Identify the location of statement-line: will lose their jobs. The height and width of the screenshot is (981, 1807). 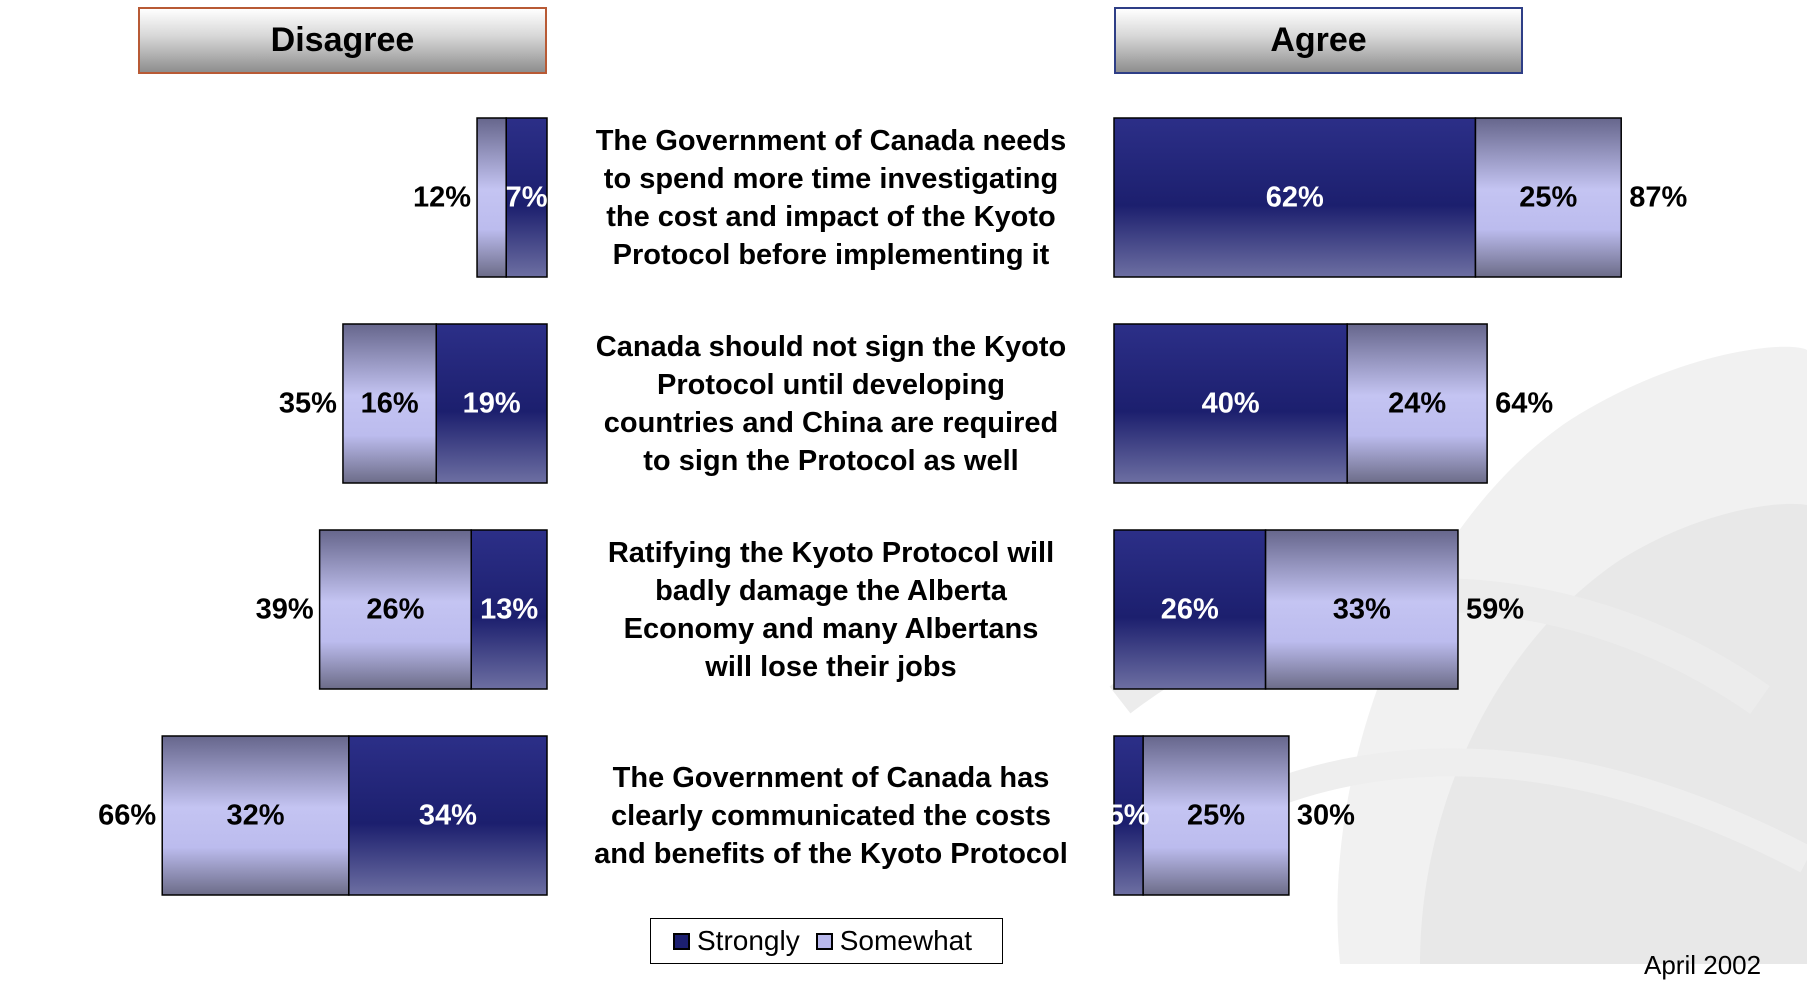
(831, 666).